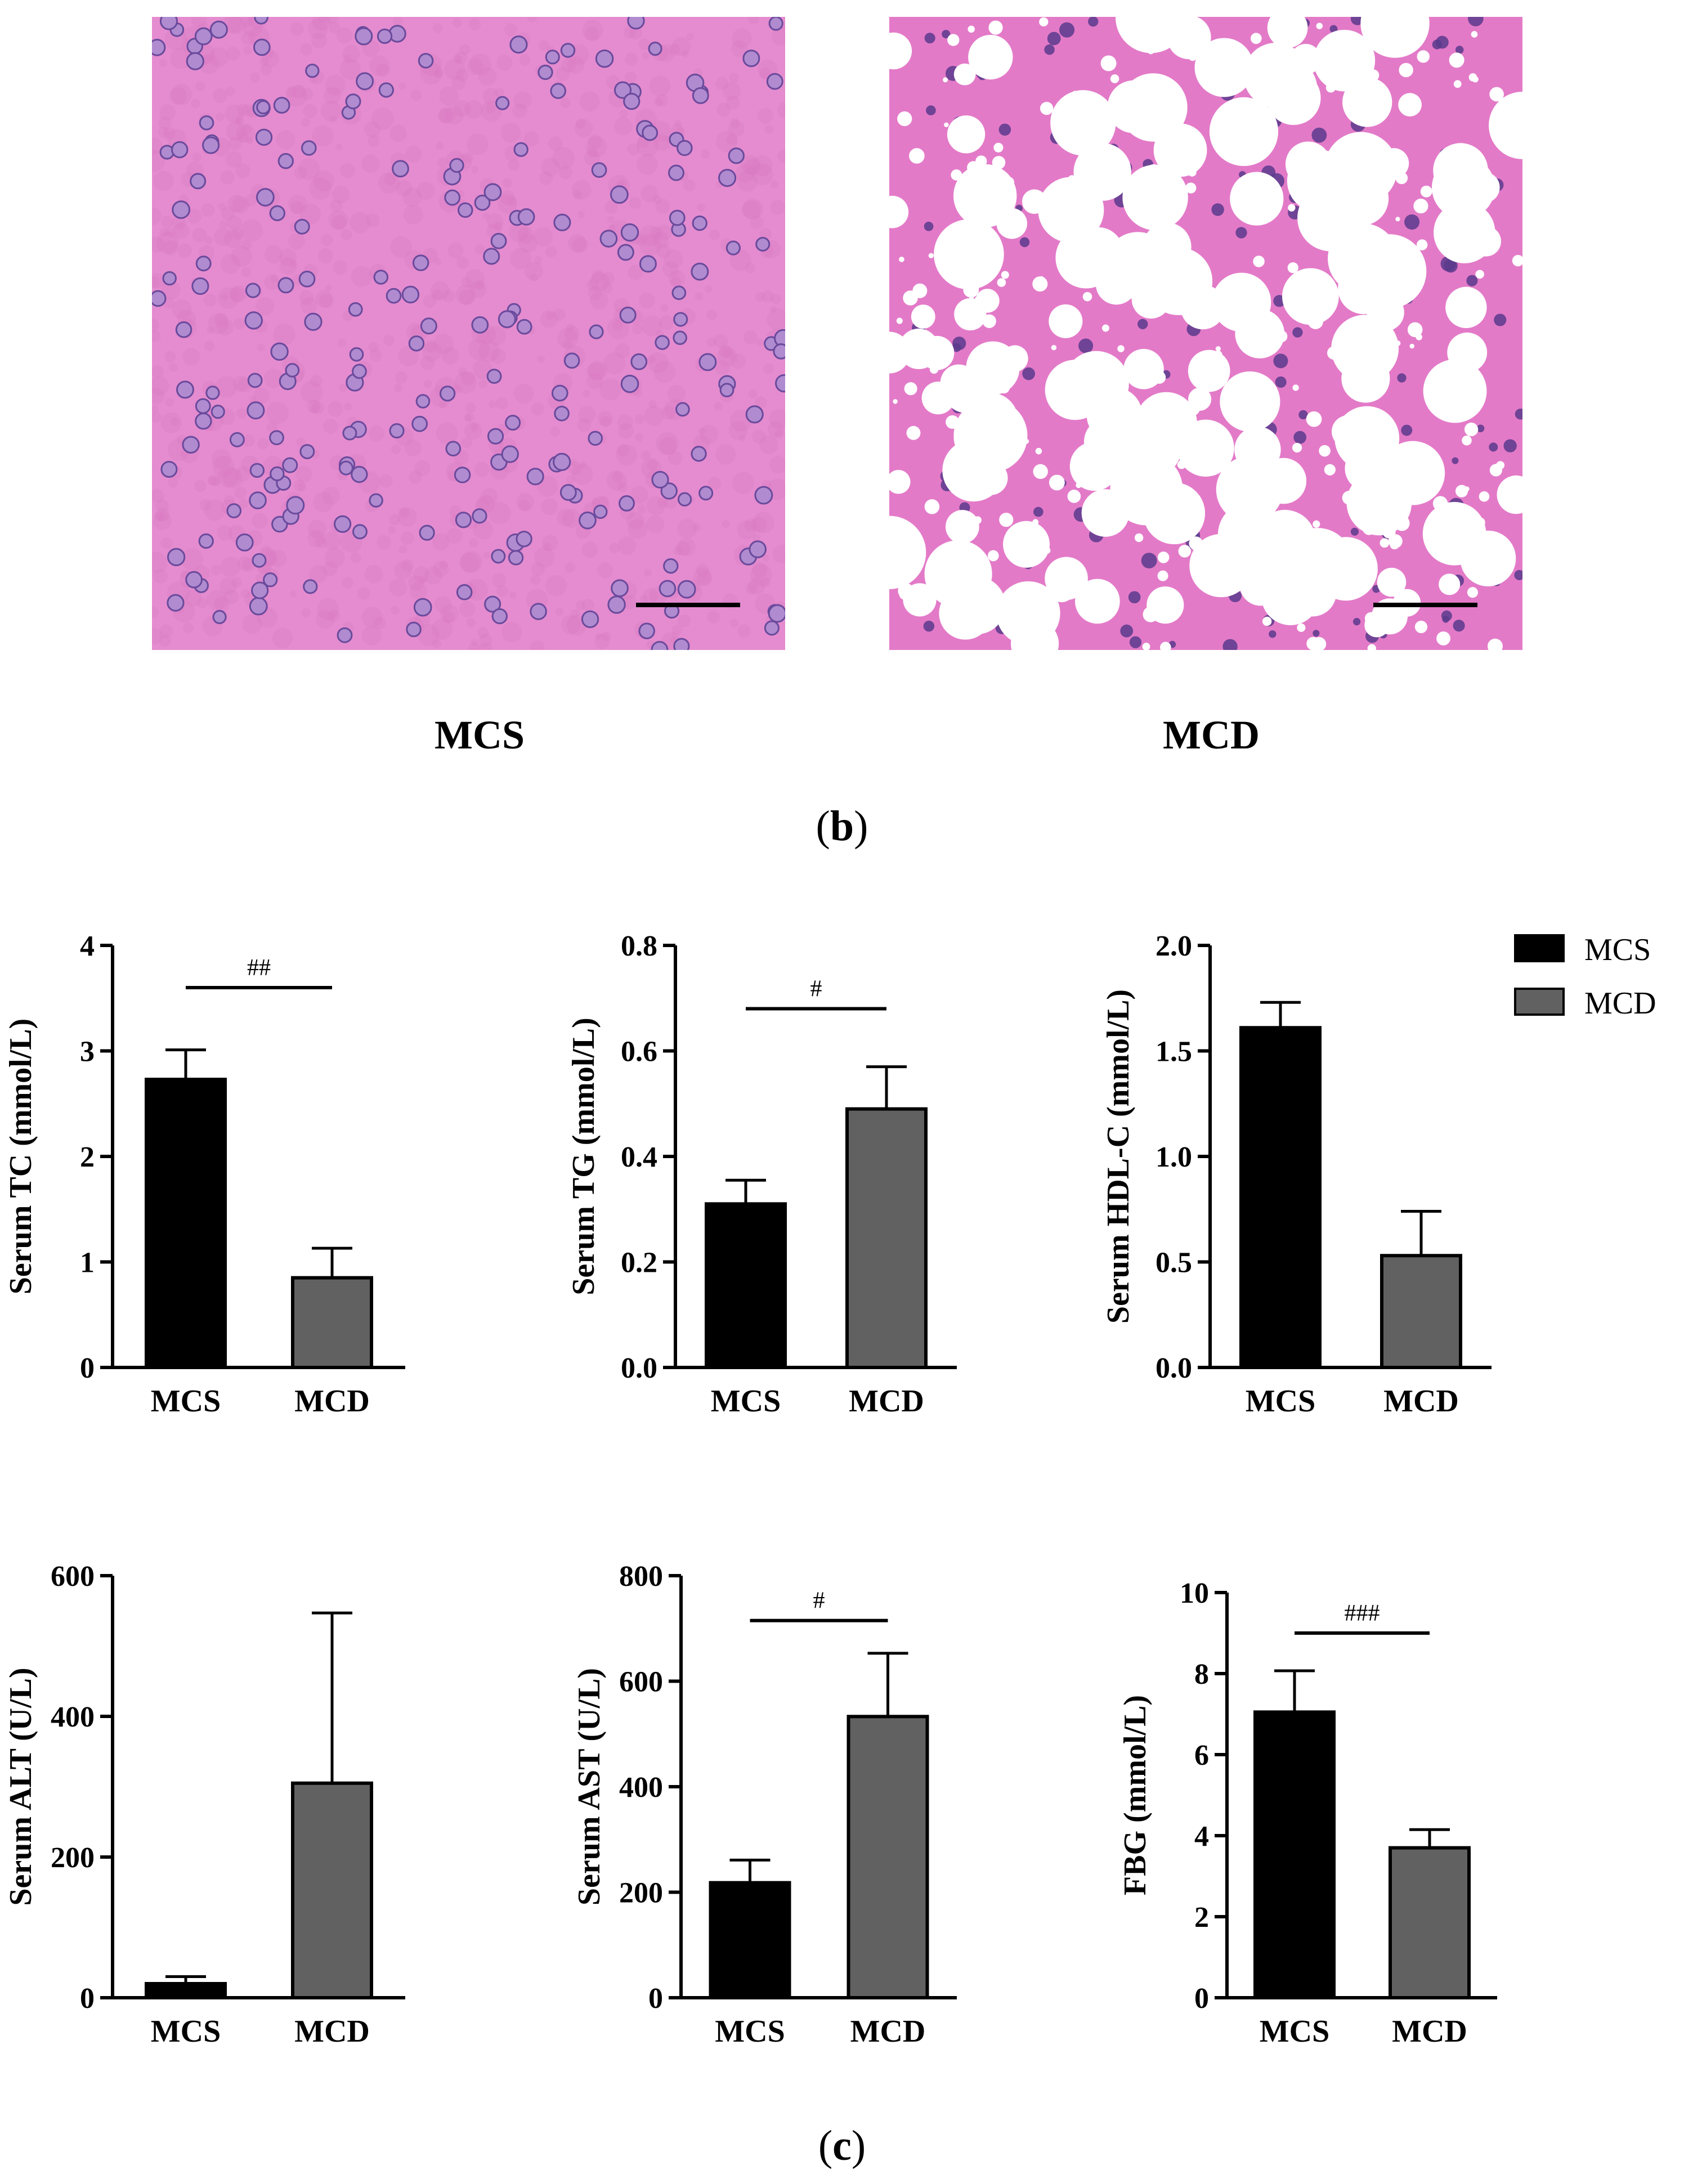 Image resolution: width=1684 pixels, height=2184 pixels. I want to click on x-tick-label: MCD, so click(888, 2031).